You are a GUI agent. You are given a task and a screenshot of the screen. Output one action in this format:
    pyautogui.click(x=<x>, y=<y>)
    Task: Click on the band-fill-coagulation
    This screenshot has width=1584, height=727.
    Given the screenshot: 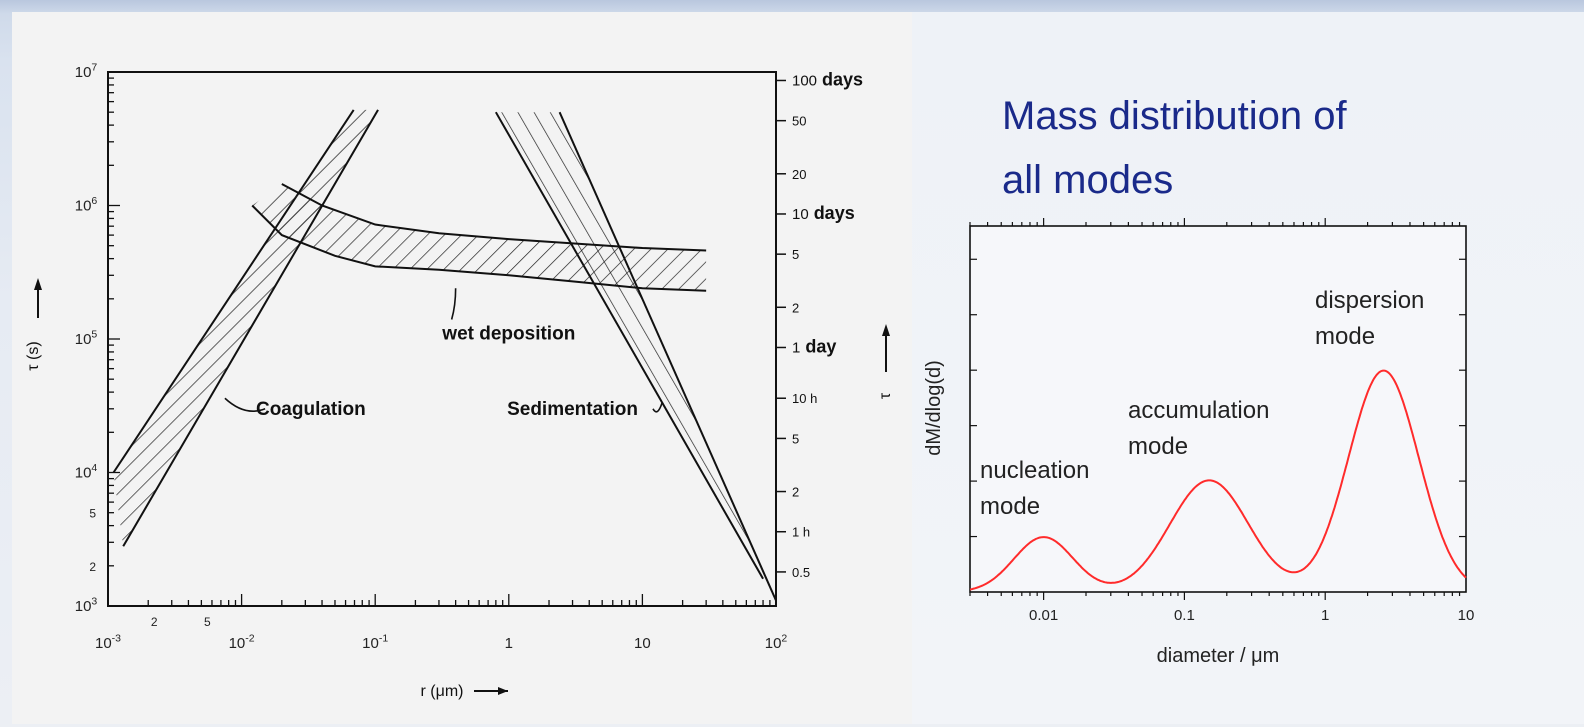 What is the action you would take?
    pyautogui.click(x=245, y=328)
    